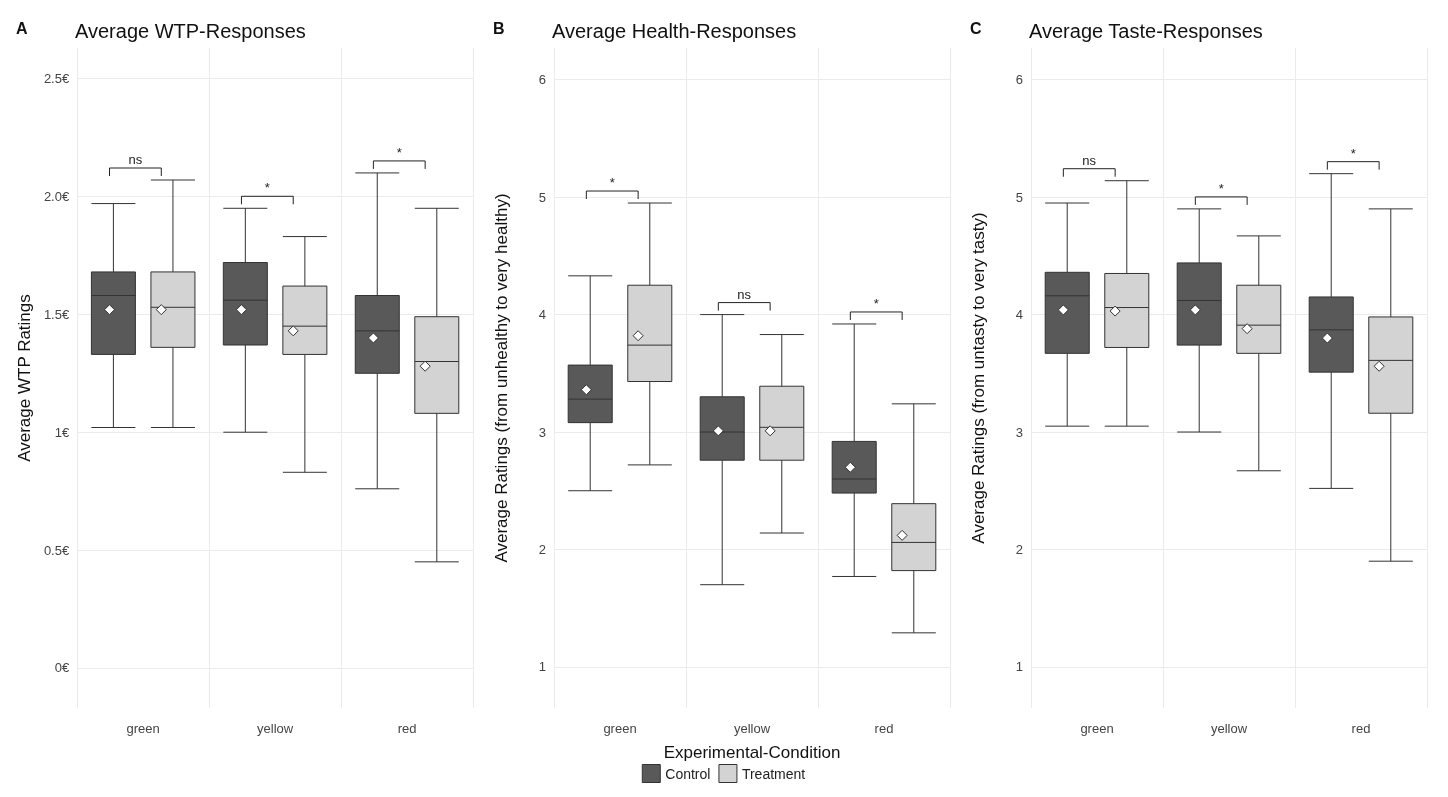  I want to click on y-tick-label: 2.0€, so click(56, 196).